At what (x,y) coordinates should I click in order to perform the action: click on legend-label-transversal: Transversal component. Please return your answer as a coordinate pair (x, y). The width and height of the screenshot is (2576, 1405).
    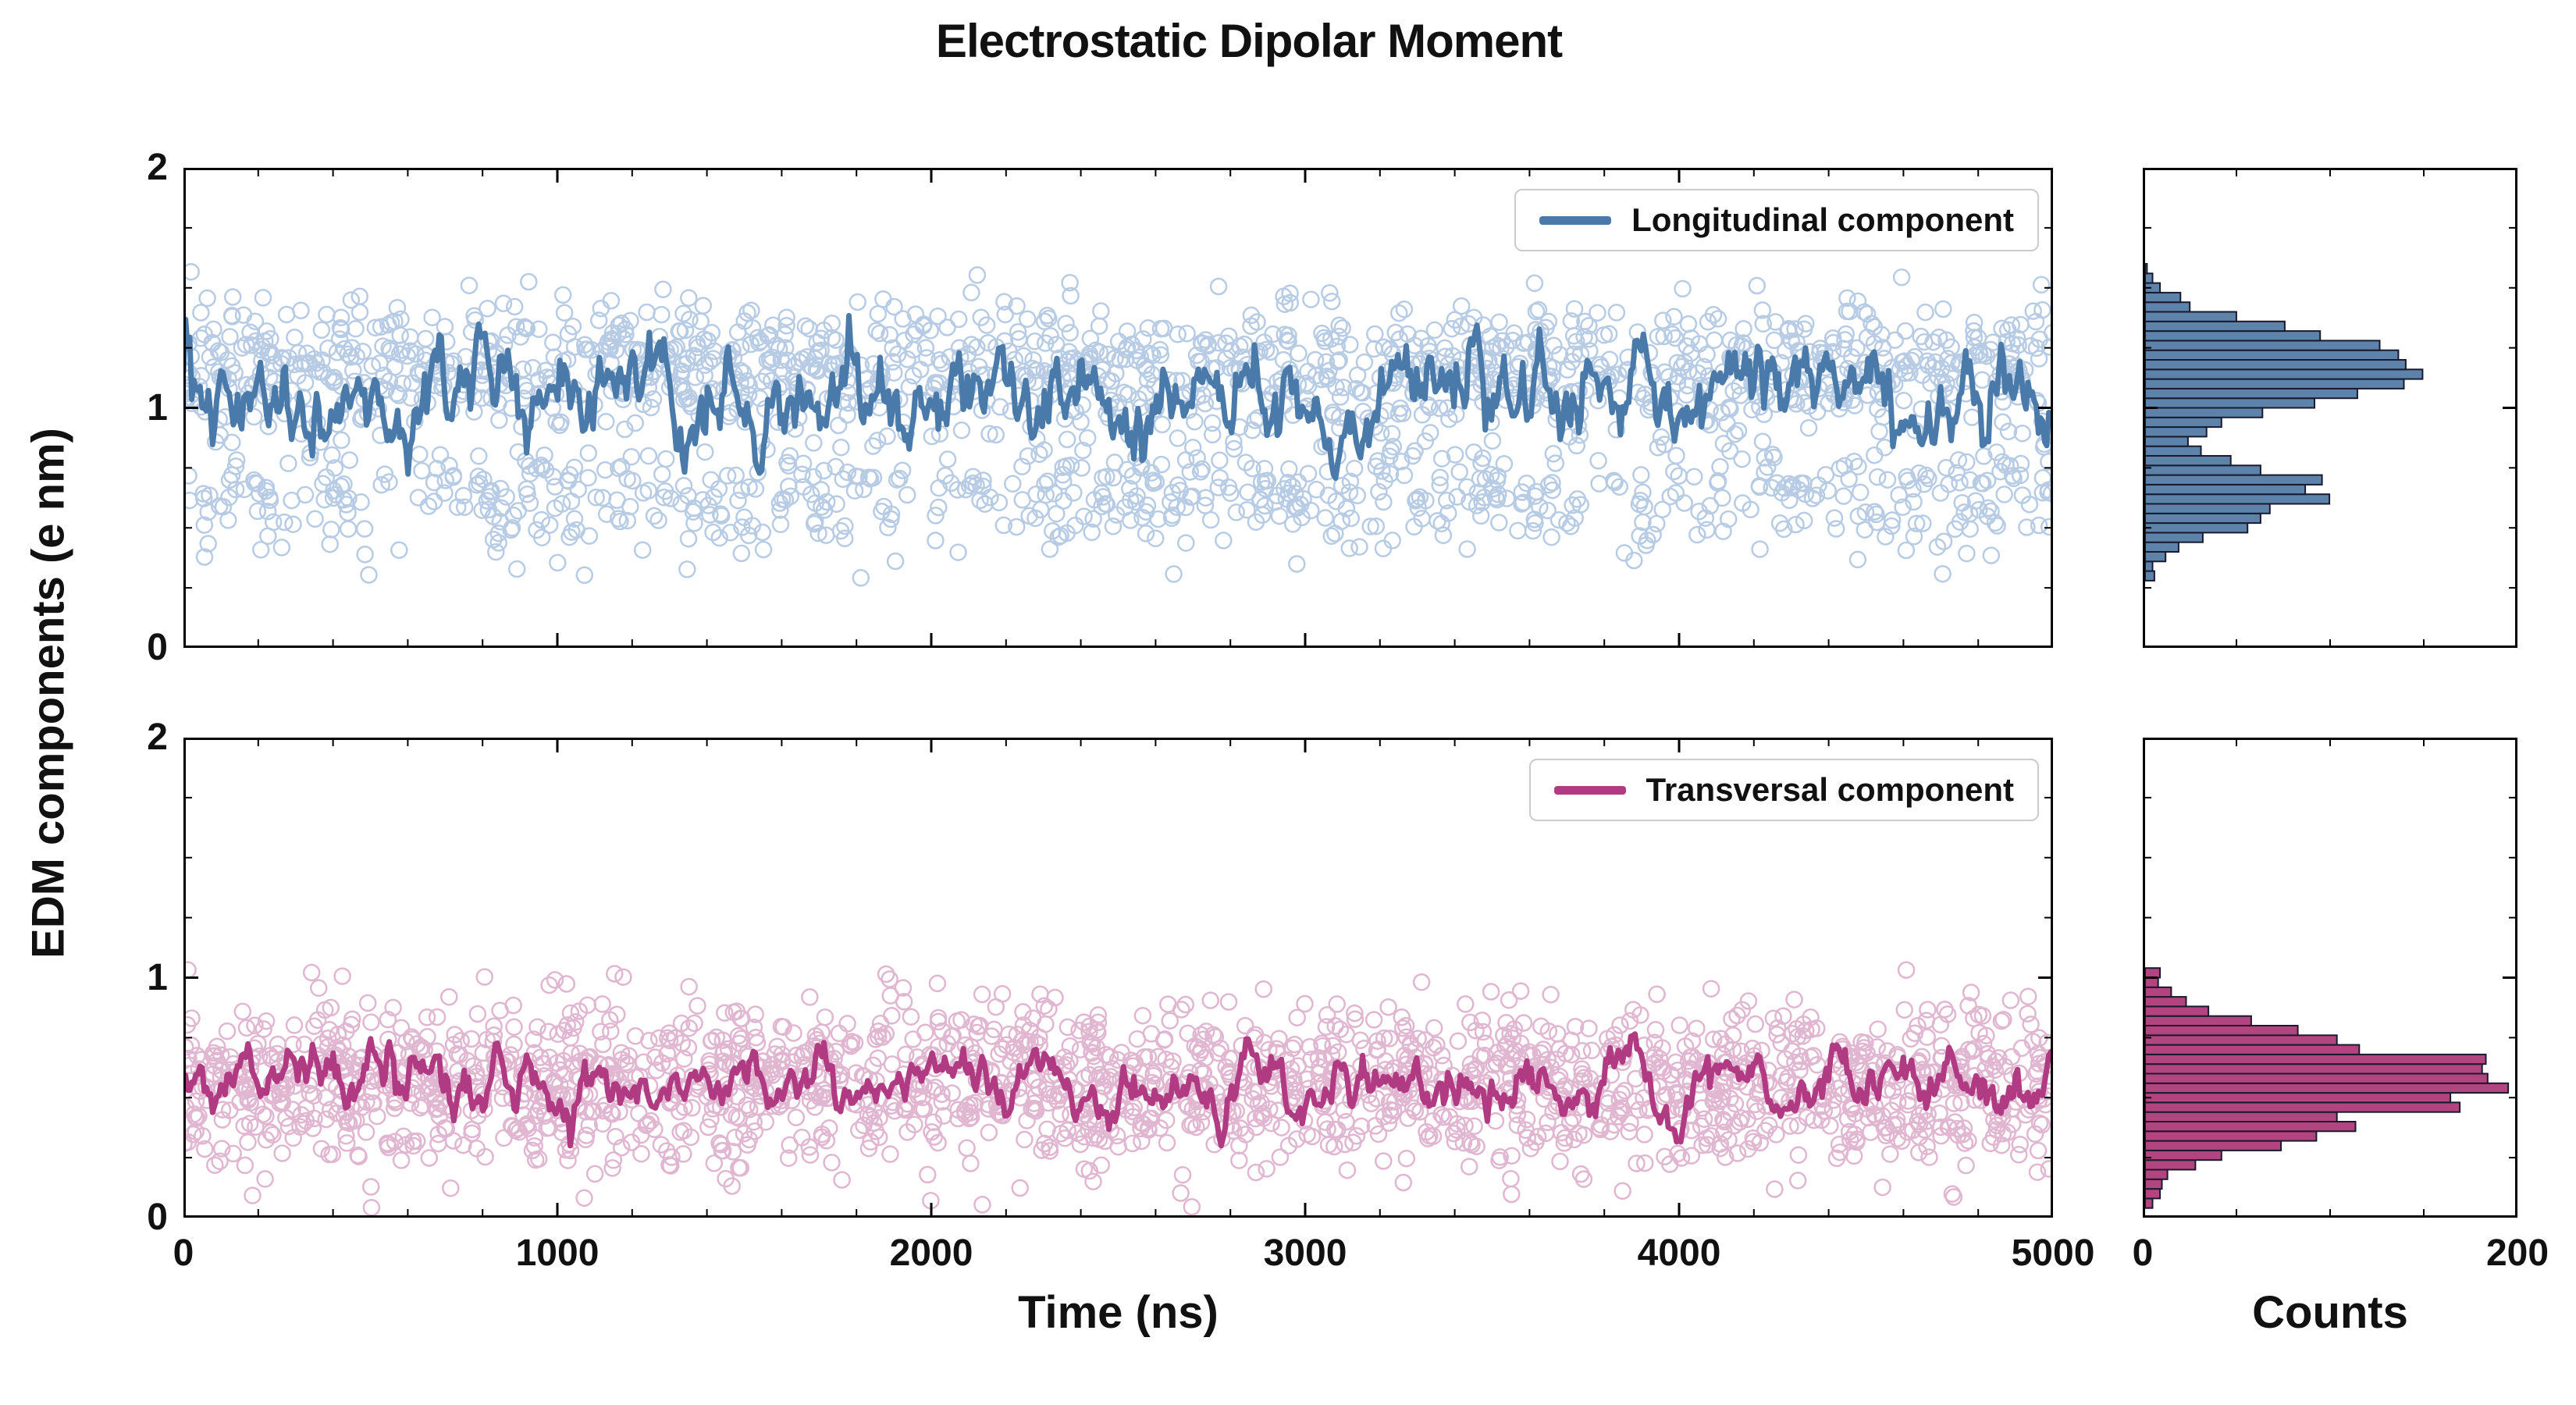
    Looking at the image, I should click on (1830, 789).